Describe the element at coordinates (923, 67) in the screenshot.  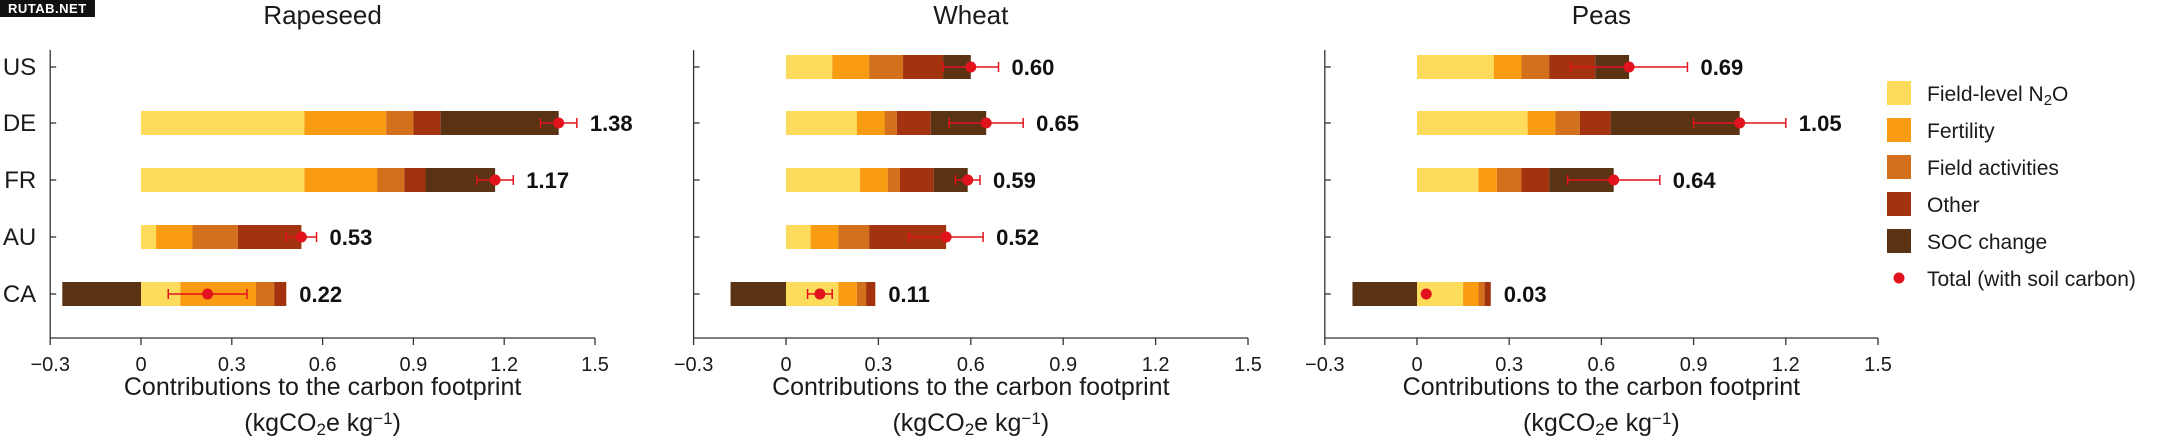
I see `bar-segment-us-other` at that location.